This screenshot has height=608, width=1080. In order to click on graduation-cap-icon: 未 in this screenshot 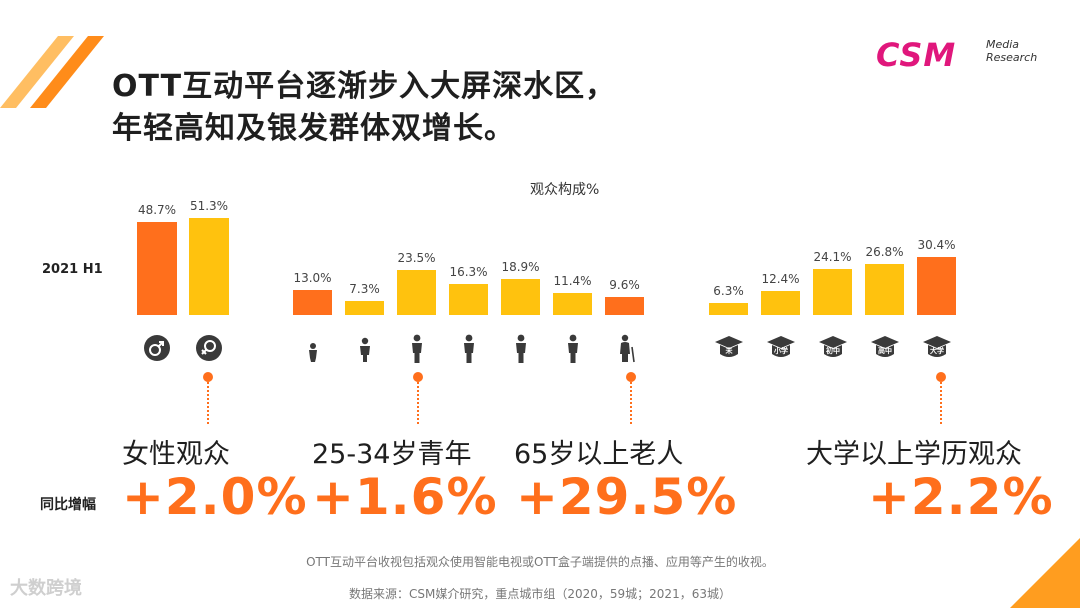, I will do `click(728, 346)`.